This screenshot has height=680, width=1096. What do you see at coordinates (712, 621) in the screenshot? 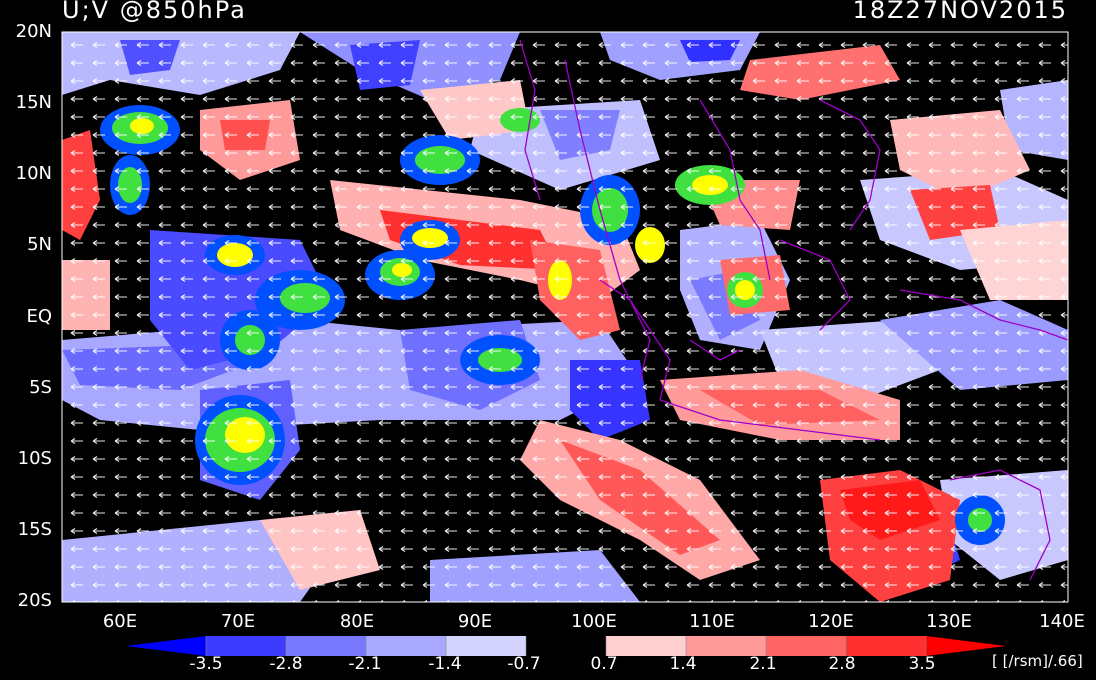
I see `lon-label: 110E` at bounding box center [712, 621].